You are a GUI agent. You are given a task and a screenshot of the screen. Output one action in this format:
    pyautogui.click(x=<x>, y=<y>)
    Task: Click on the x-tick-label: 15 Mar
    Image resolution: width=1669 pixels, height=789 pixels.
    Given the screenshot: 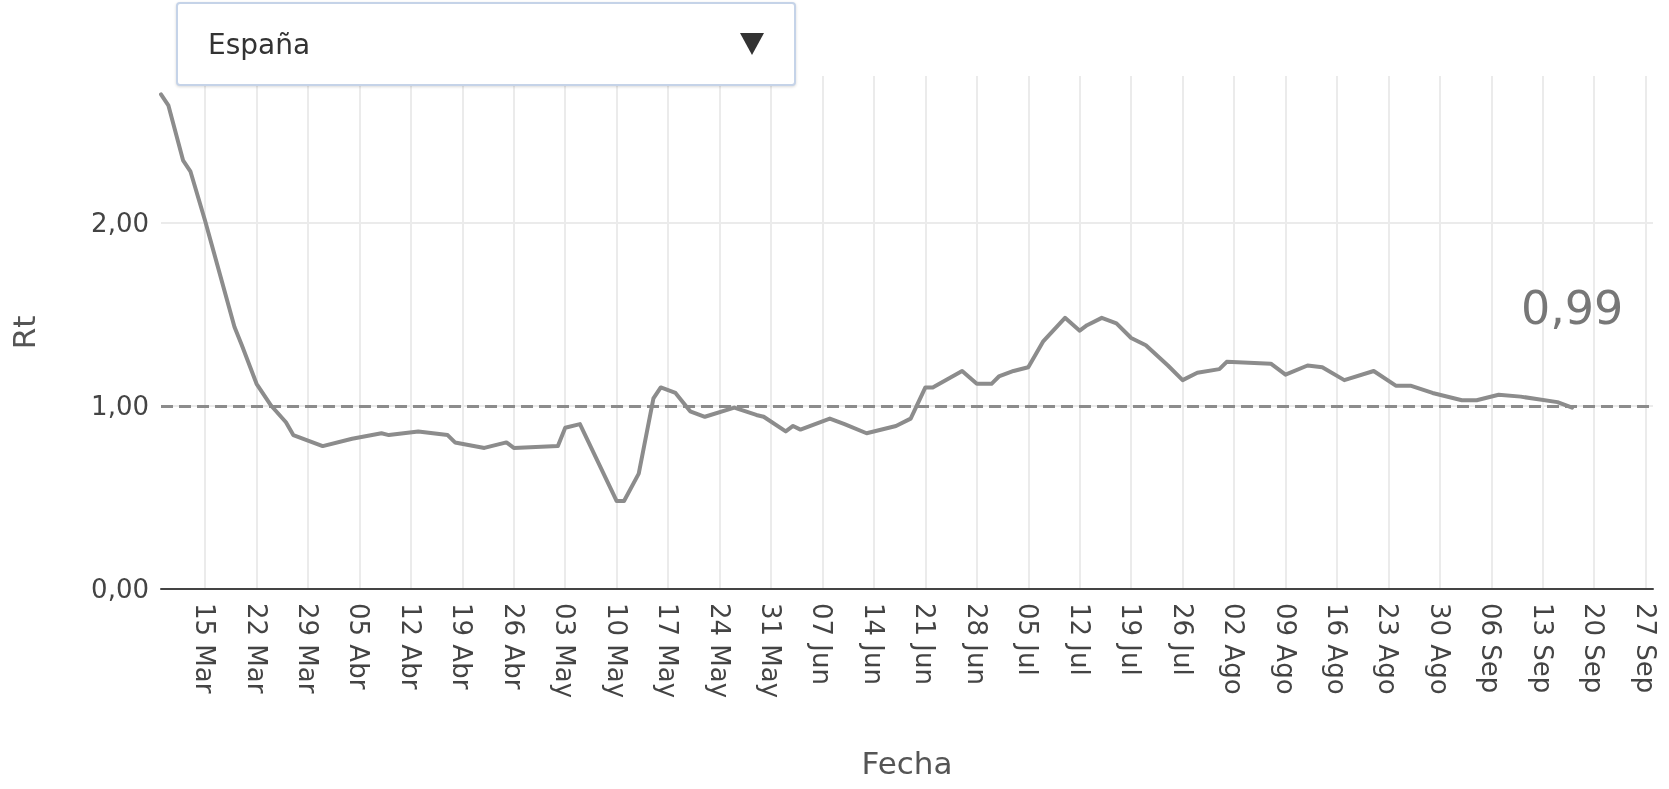 What is the action you would take?
    pyautogui.click(x=205, y=648)
    